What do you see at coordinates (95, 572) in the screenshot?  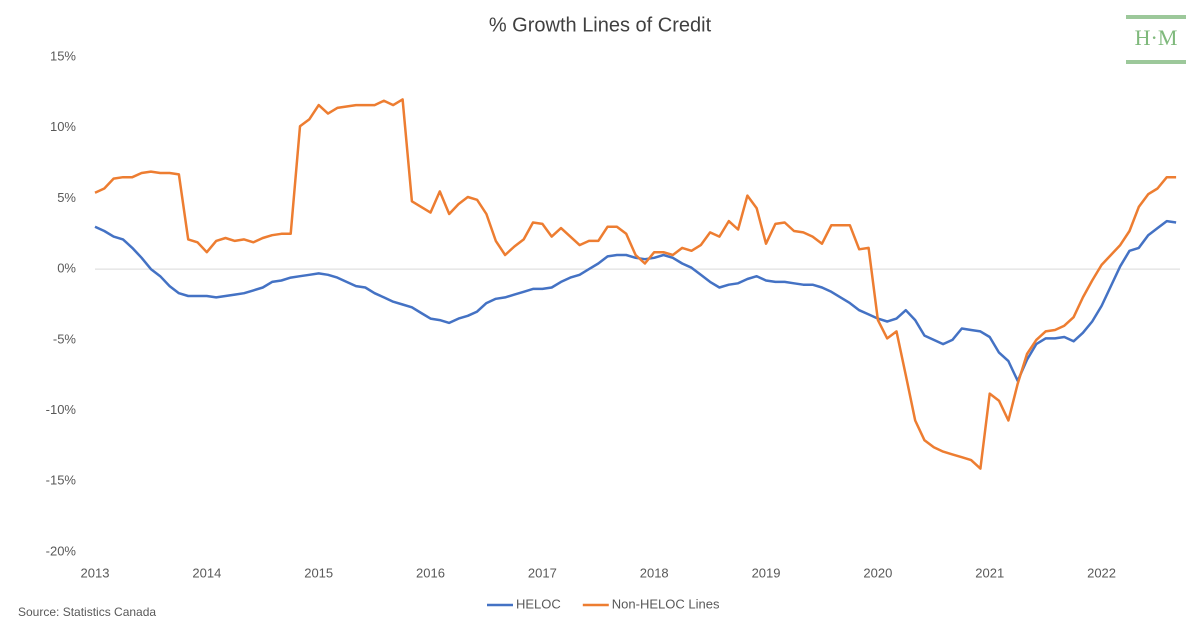 I see `x-tick-label: 2013` at bounding box center [95, 572].